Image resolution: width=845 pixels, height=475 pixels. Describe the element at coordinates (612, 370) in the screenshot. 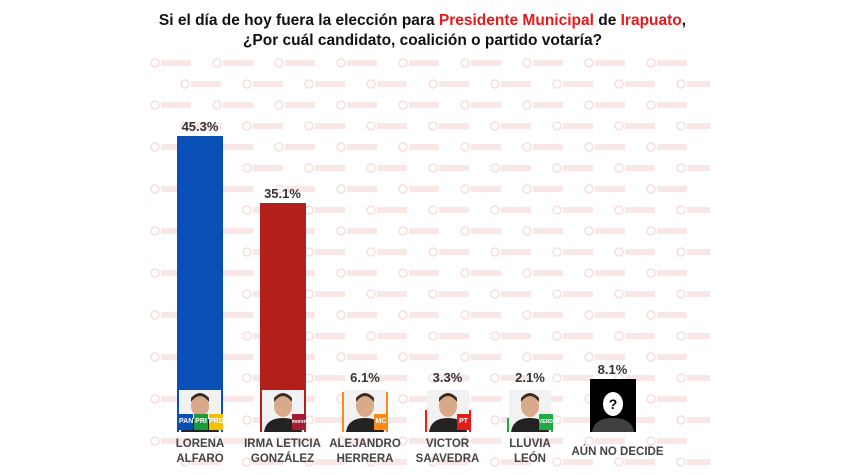

I see `data-label: 8.1%` at that location.